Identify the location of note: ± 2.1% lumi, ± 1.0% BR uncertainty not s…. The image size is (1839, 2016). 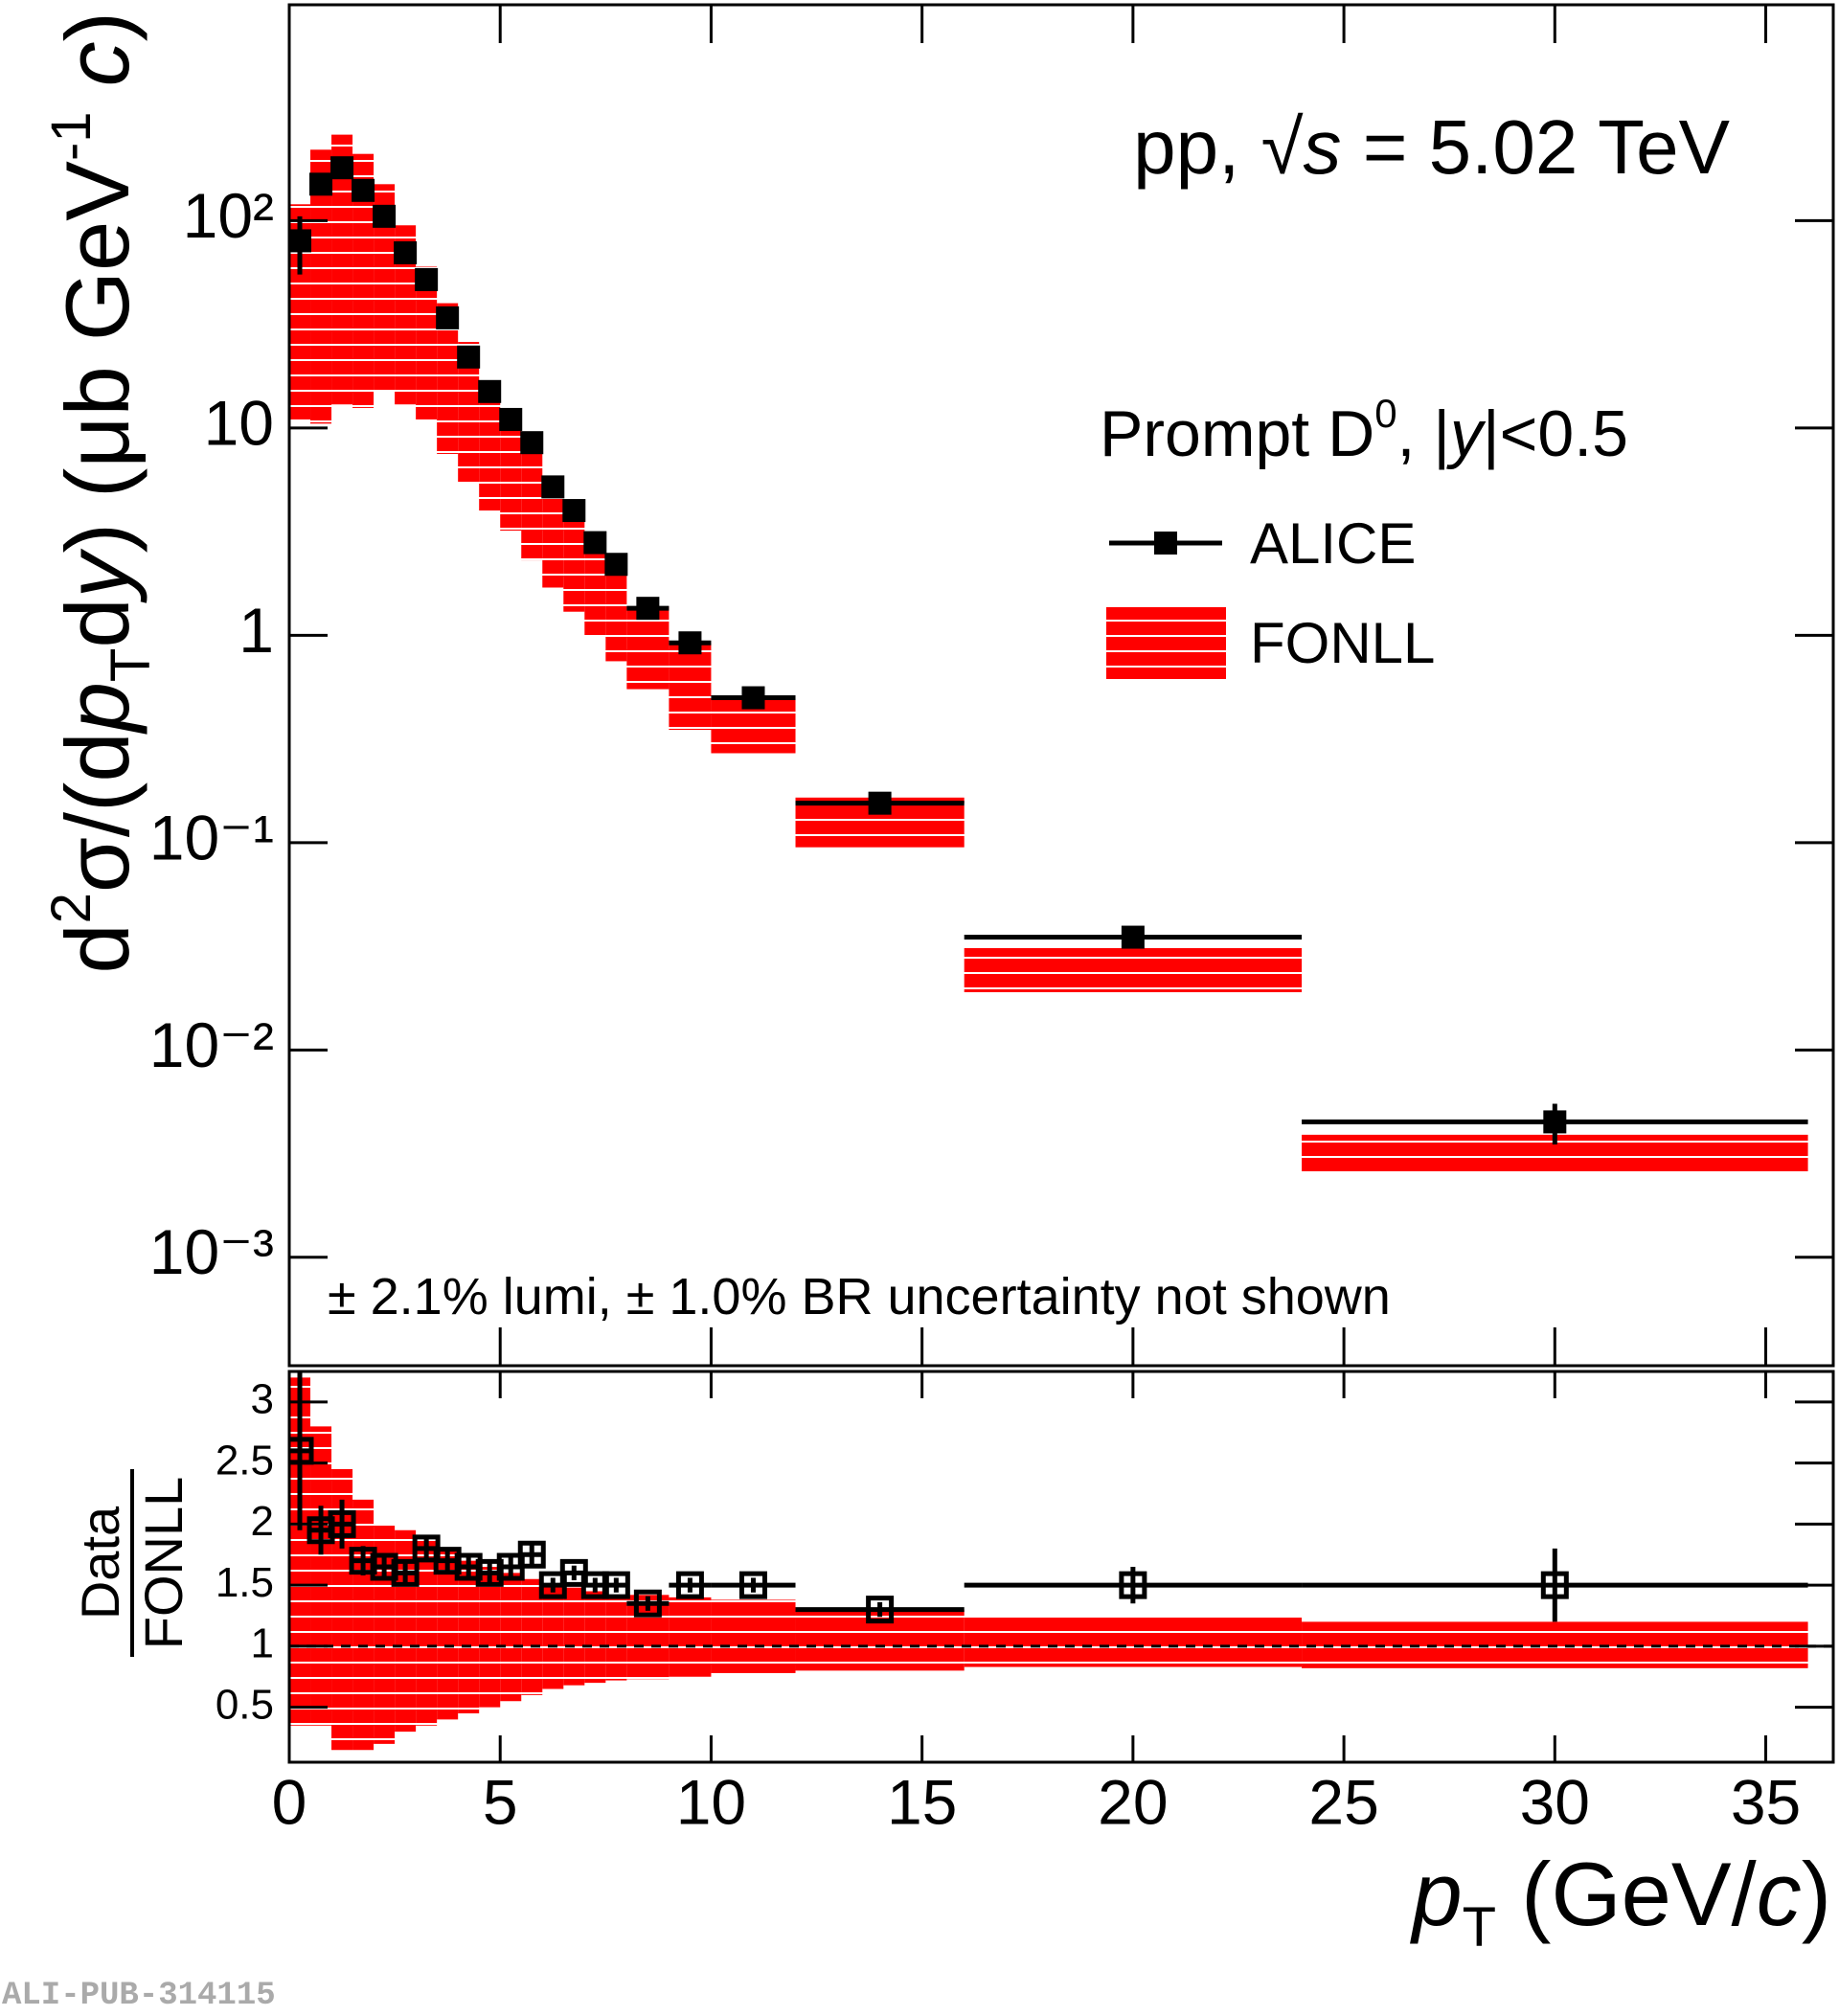
(859, 1296).